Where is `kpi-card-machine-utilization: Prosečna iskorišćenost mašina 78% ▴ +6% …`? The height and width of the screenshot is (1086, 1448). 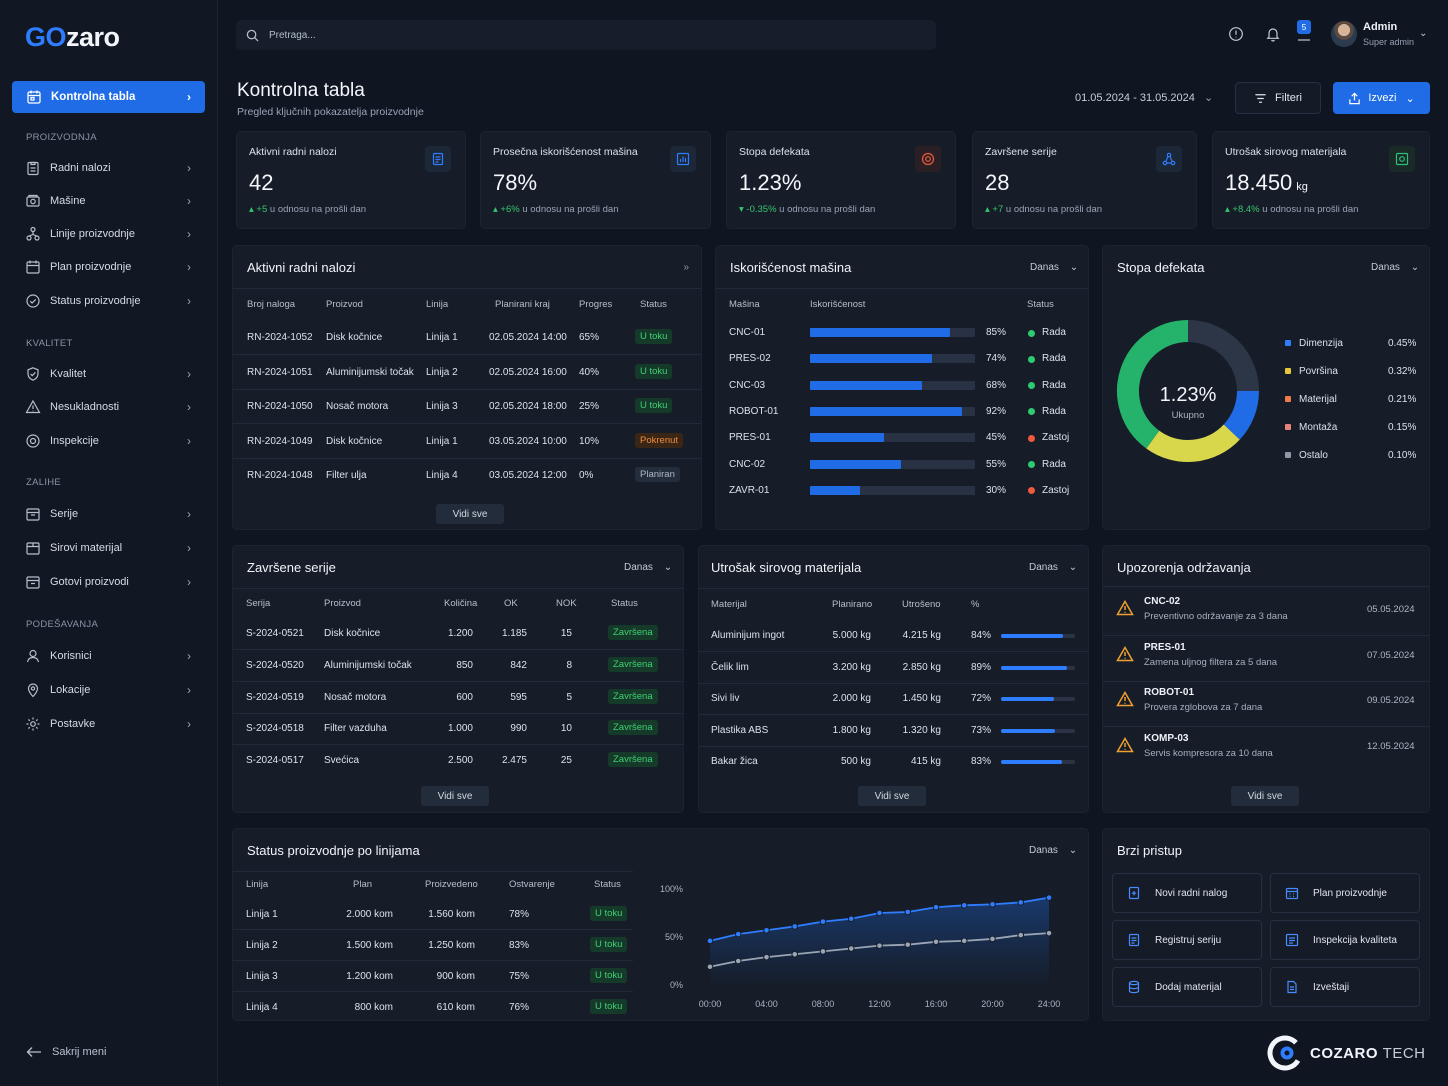 kpi-card-machine-utilization: Prosečna iskorišćenost mašina 78% ▴ +6% … is located at coordinates (595, 180).